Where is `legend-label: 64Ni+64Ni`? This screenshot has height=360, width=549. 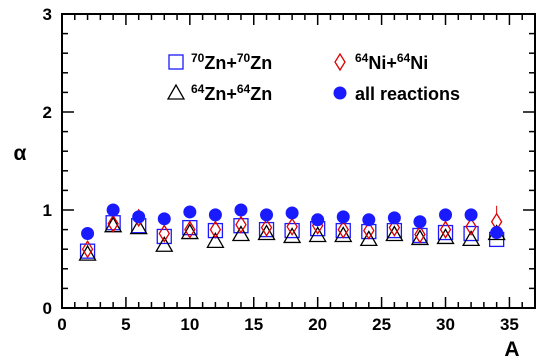
legend-label: 64Ni+64Ni is located at coordinates (391, 62).